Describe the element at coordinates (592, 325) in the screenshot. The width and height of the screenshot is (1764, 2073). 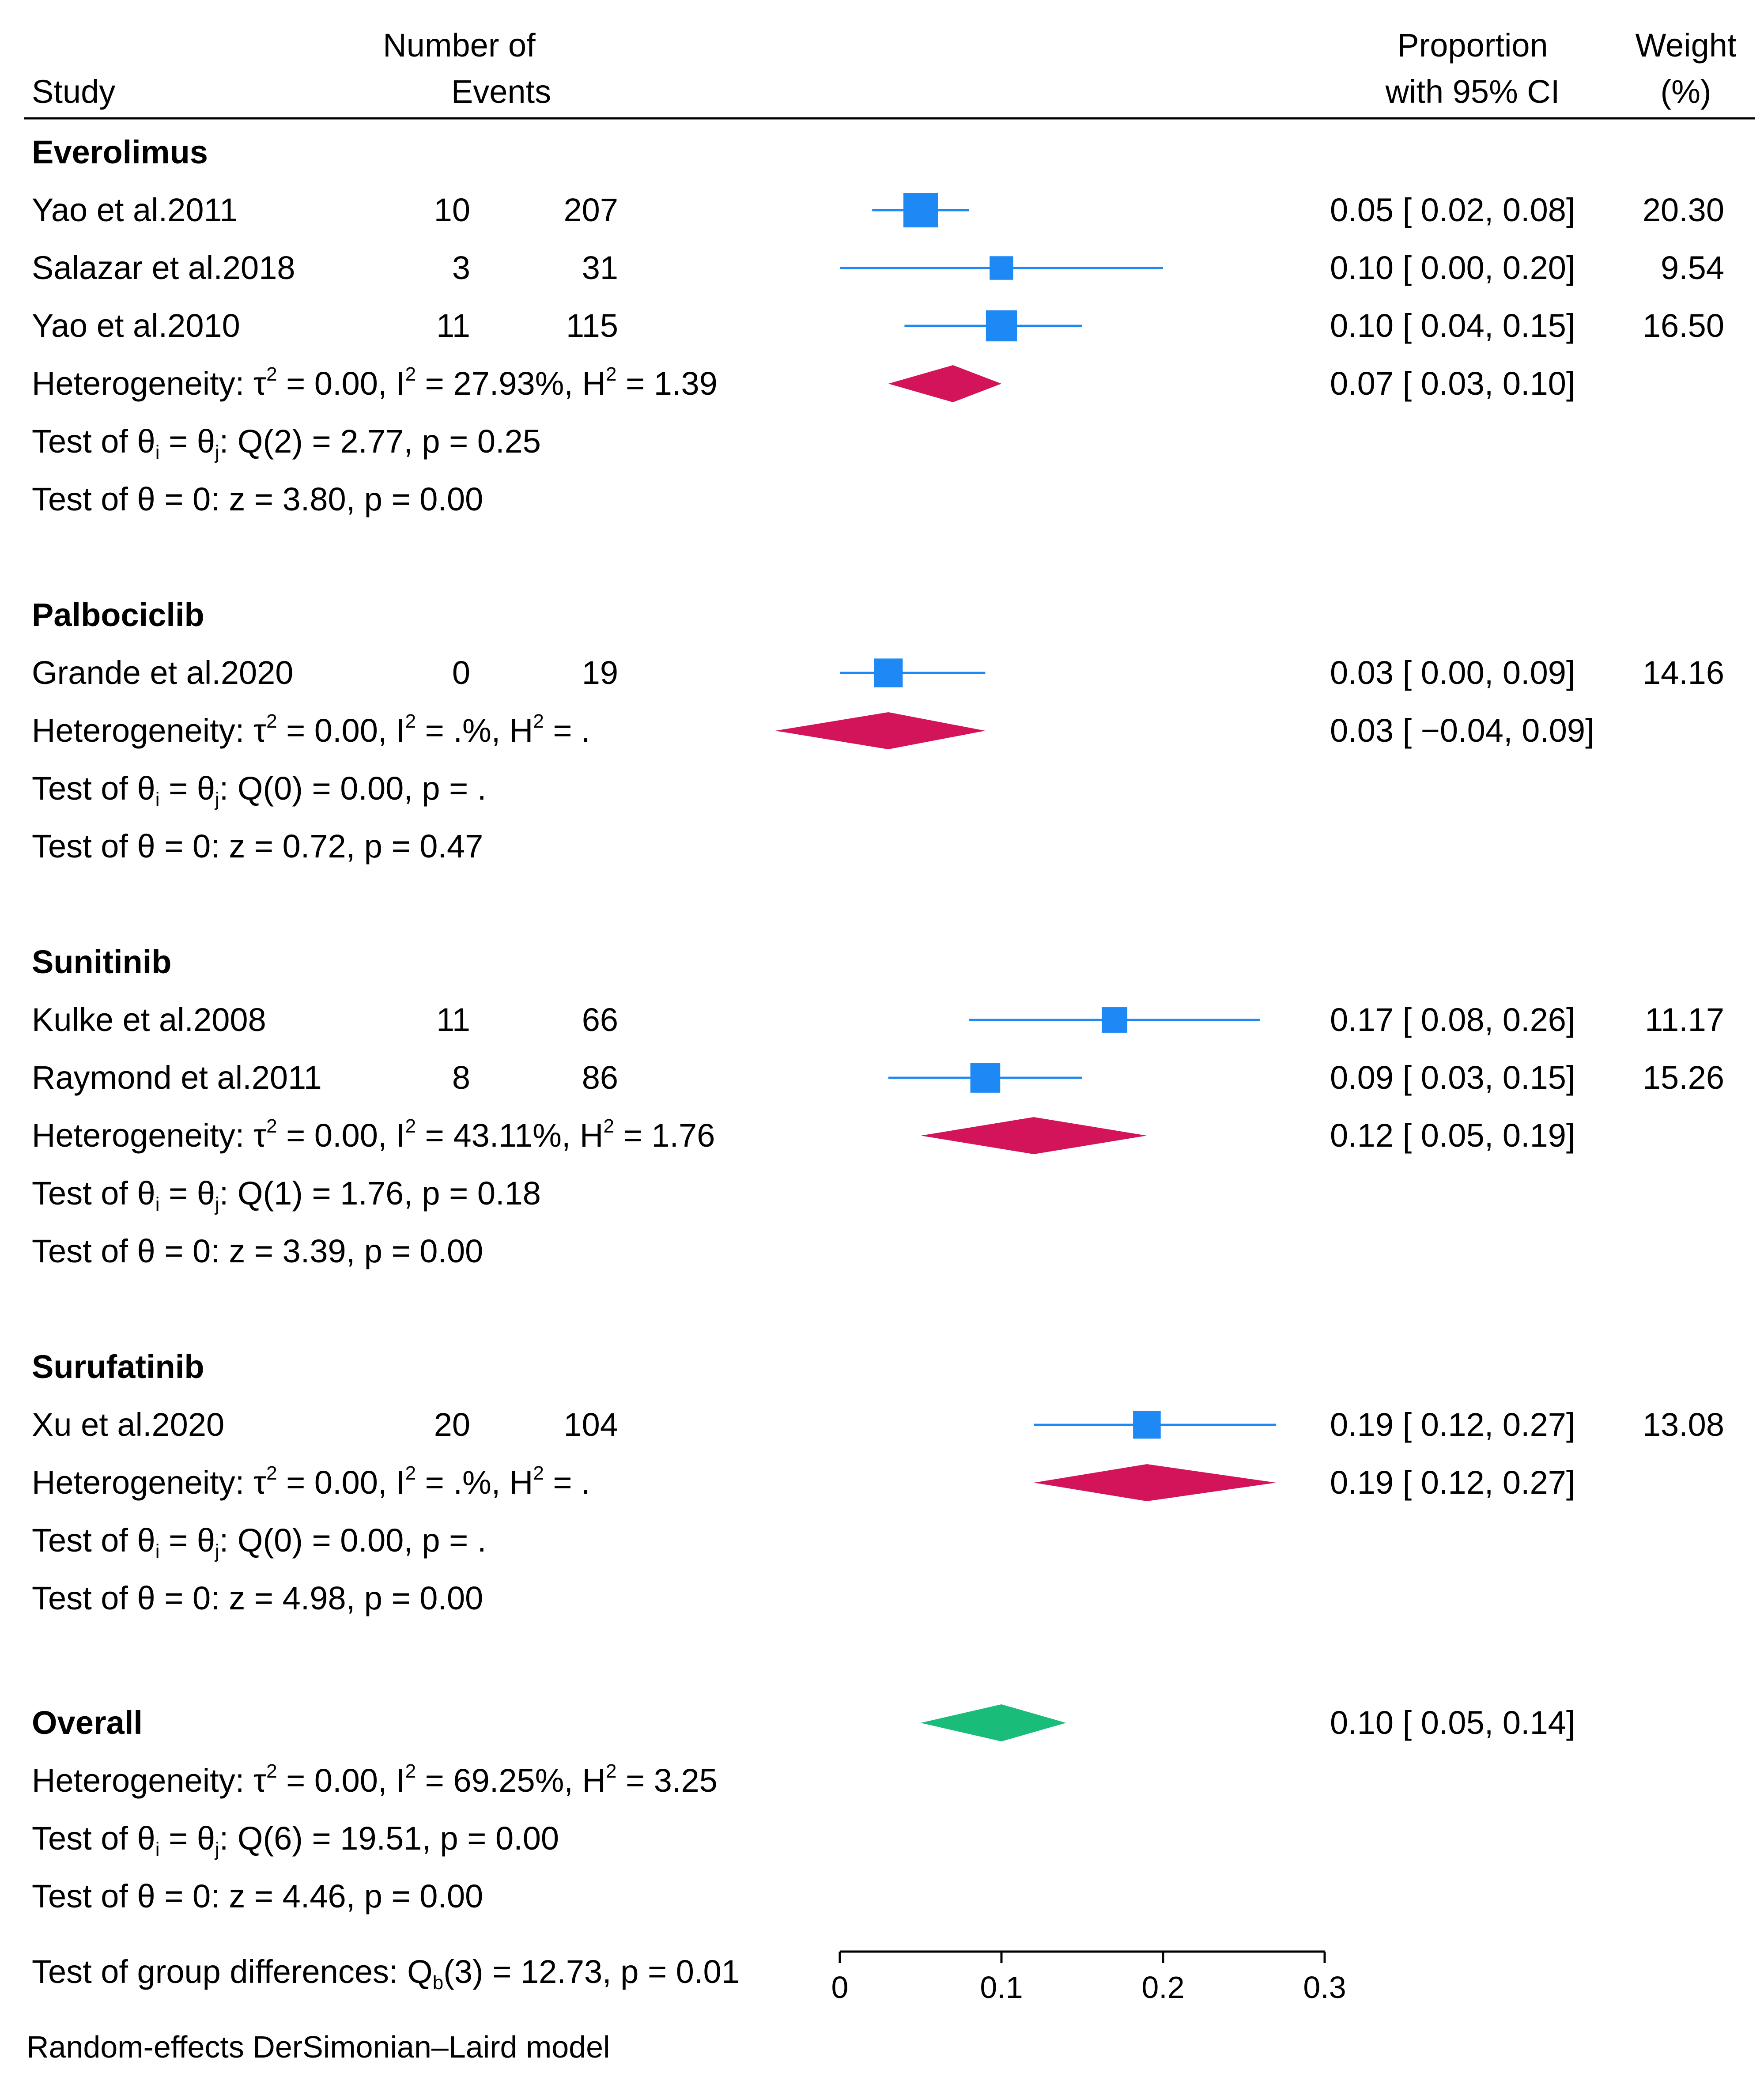
I see `study-total: 115` at that location.